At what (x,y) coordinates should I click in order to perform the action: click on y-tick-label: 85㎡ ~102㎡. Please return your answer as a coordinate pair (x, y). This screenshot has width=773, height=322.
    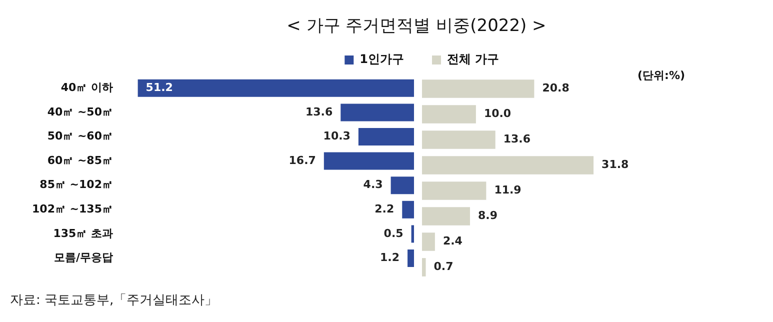
    Looking at the image, I should click on (76, 185).